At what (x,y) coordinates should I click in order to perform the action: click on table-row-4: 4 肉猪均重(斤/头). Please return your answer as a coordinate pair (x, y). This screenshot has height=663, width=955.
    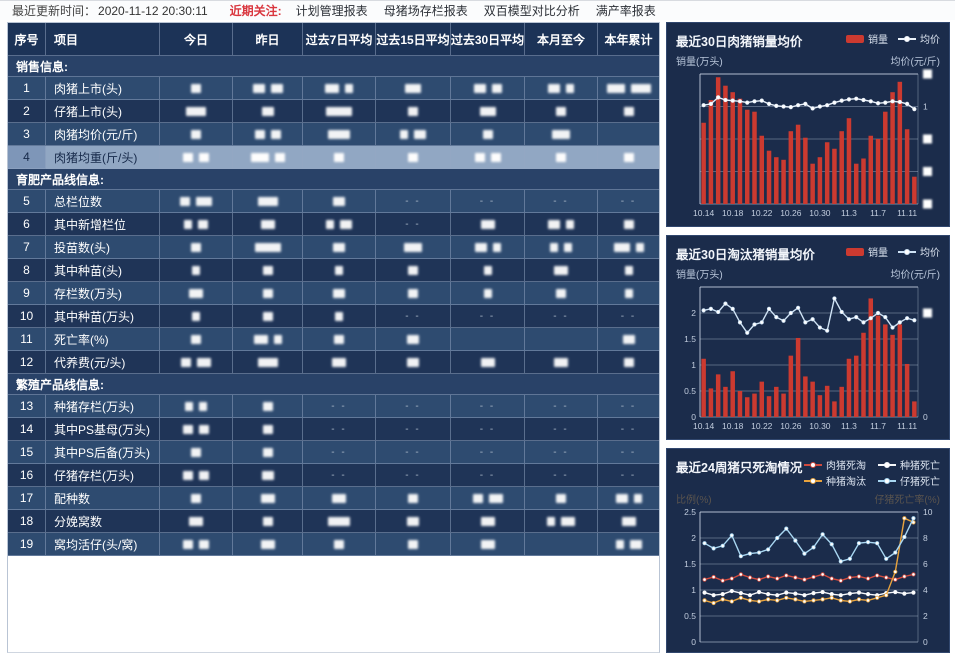
    Looking at the image, I should click on (333, 157).